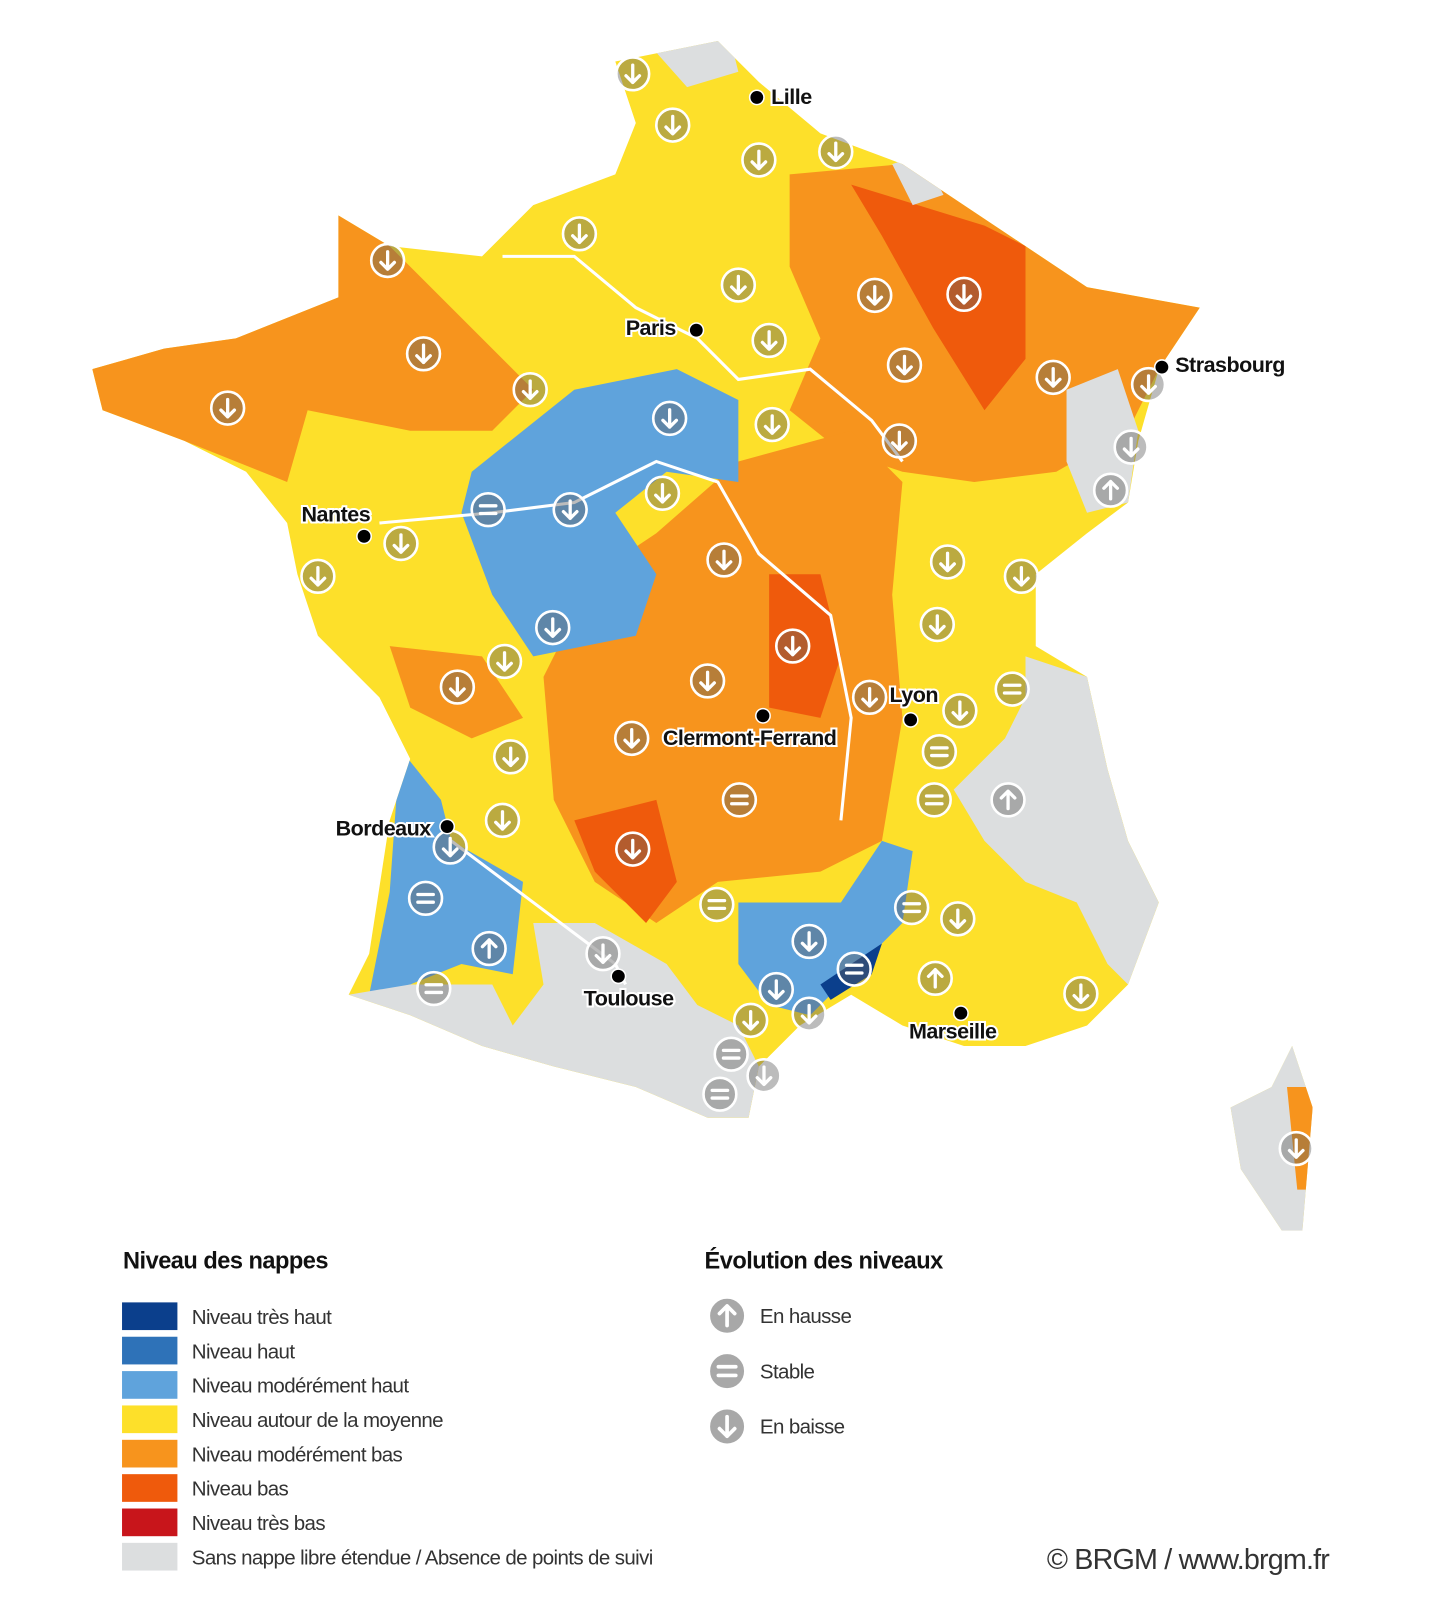 This screenshot has height=1608, width=1448. What do you see at coordinates (317, 1420) in the screenshot?
I see `legend-label: Niveau autour de la moyenne` at bounding box center [317, 1420].